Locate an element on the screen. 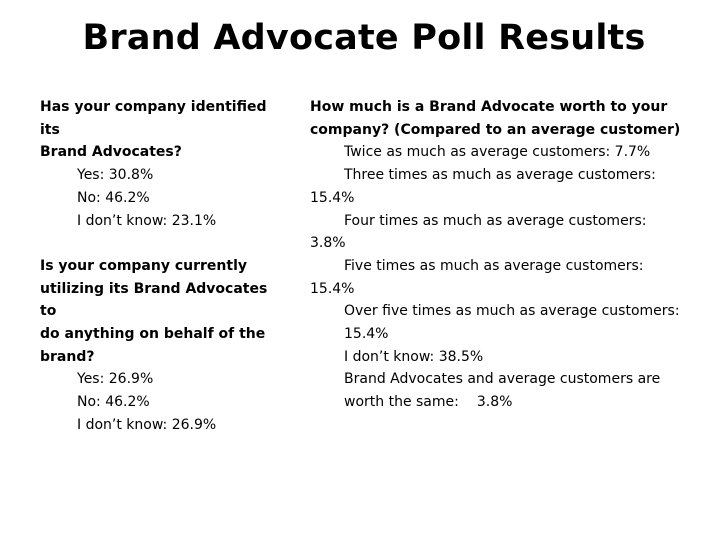 The image size is (728, 546). answer-yes: Yes: 26.9% is located at coordinates (115, 379).